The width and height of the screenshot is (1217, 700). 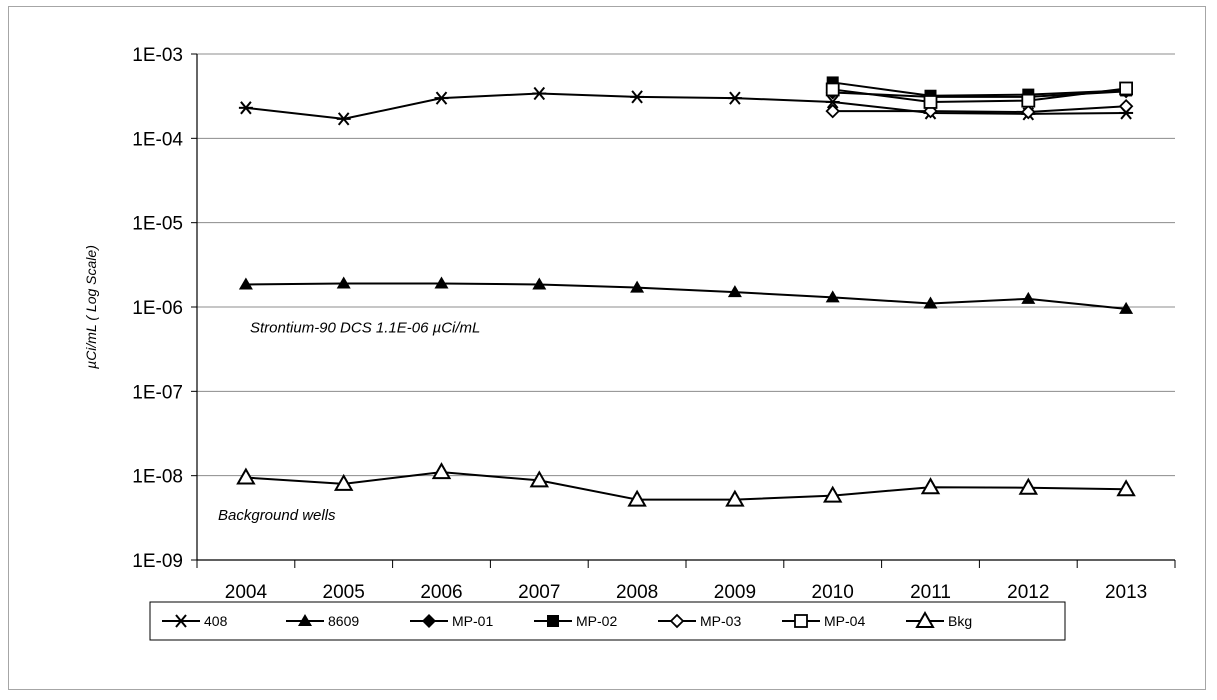 I want to click on x-tick-label: 2005, so click(x=344, y=592).